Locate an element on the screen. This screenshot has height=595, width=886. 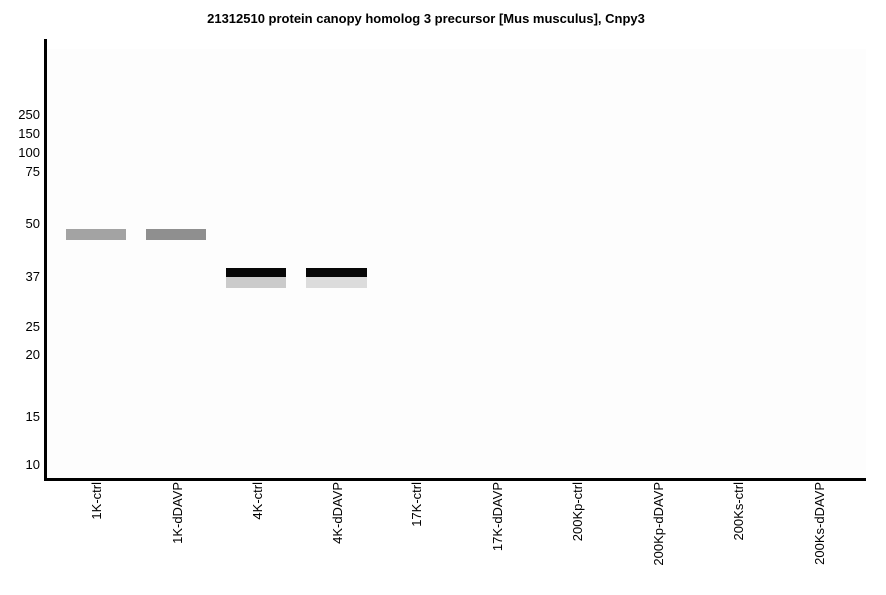
y-tick-label: 150 is located at coordinates (29, 133).